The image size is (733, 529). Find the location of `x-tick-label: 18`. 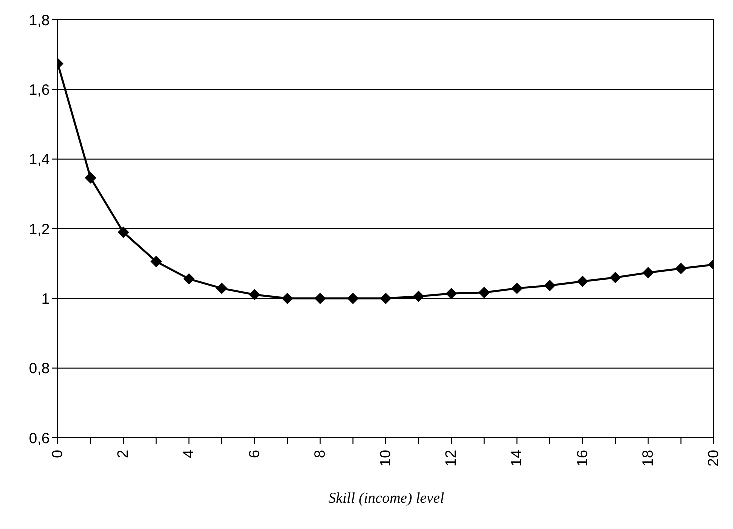

x-tick-label: 18 is located at coordinates (648, 458).